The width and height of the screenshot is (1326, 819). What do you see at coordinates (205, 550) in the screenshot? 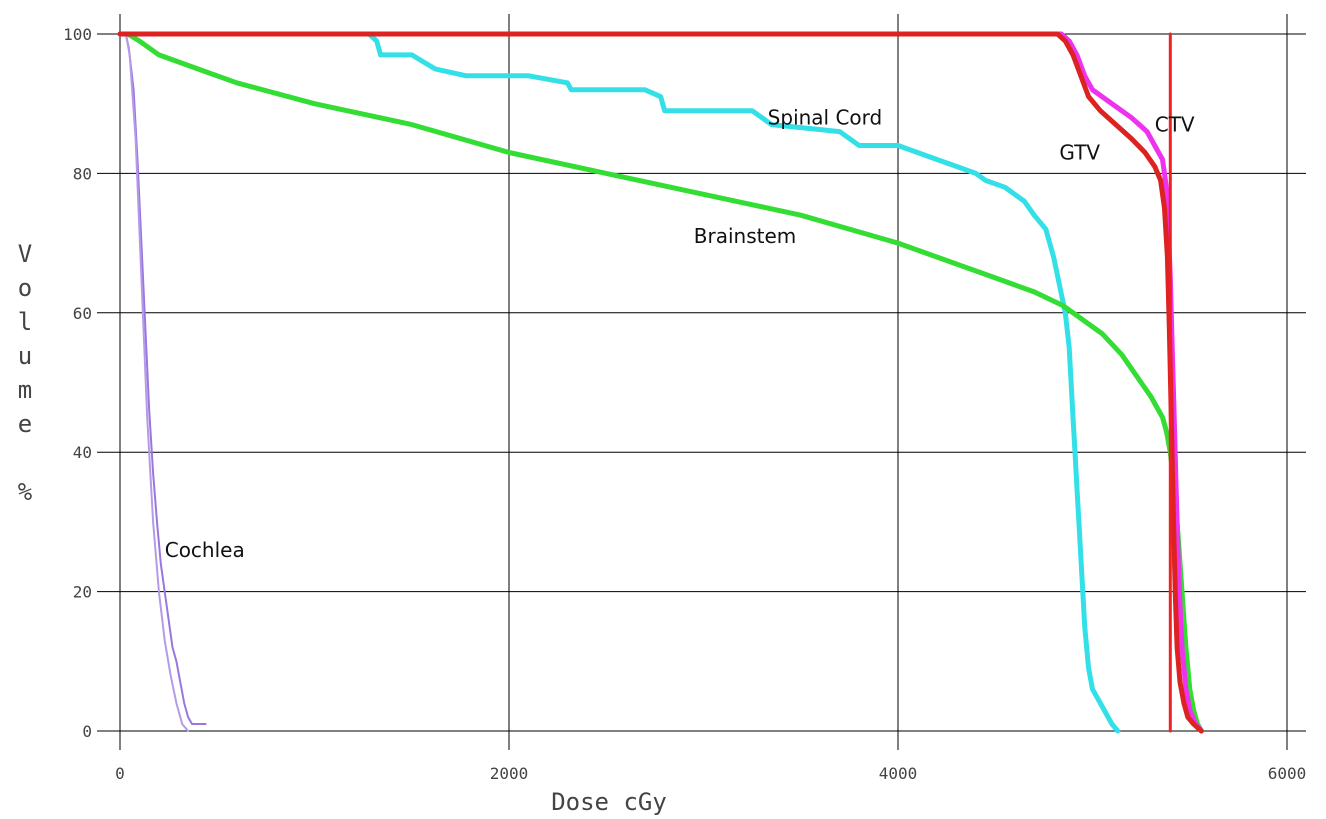
I see `series-label-cochlea: Cochlea` at bounding box center [205, 550].